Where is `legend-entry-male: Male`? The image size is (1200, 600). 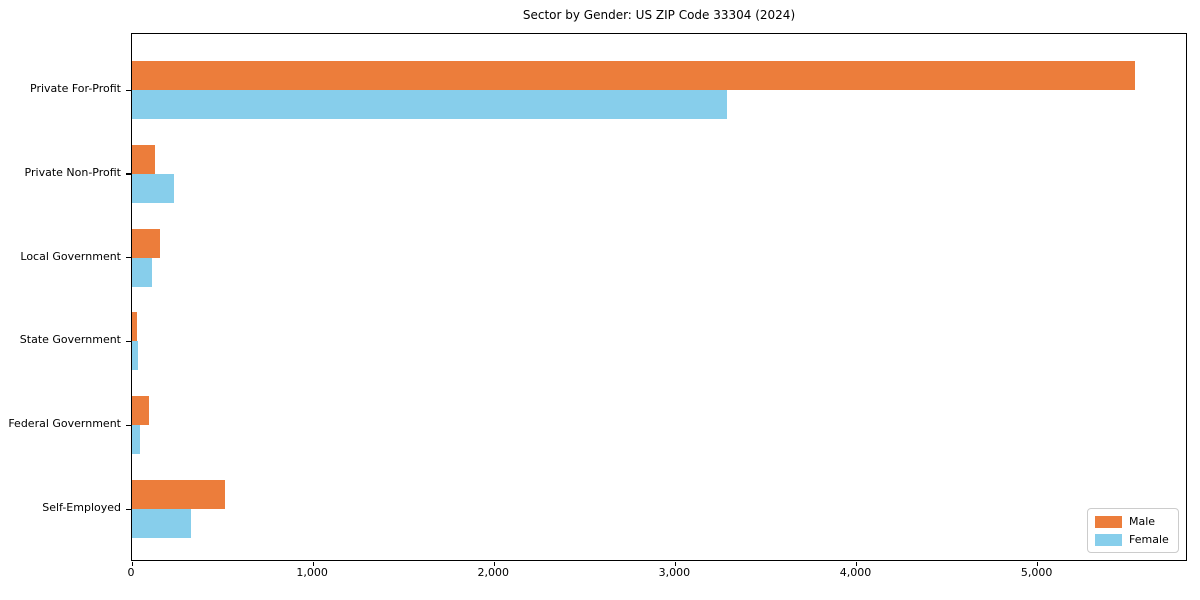
legend-entry-male: Male is located at coordinates (1132, 521).